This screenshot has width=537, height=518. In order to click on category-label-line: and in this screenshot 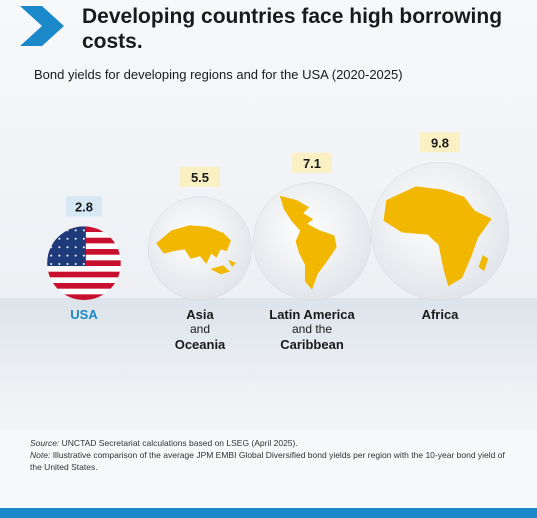, I will do `click(200, 329)`.